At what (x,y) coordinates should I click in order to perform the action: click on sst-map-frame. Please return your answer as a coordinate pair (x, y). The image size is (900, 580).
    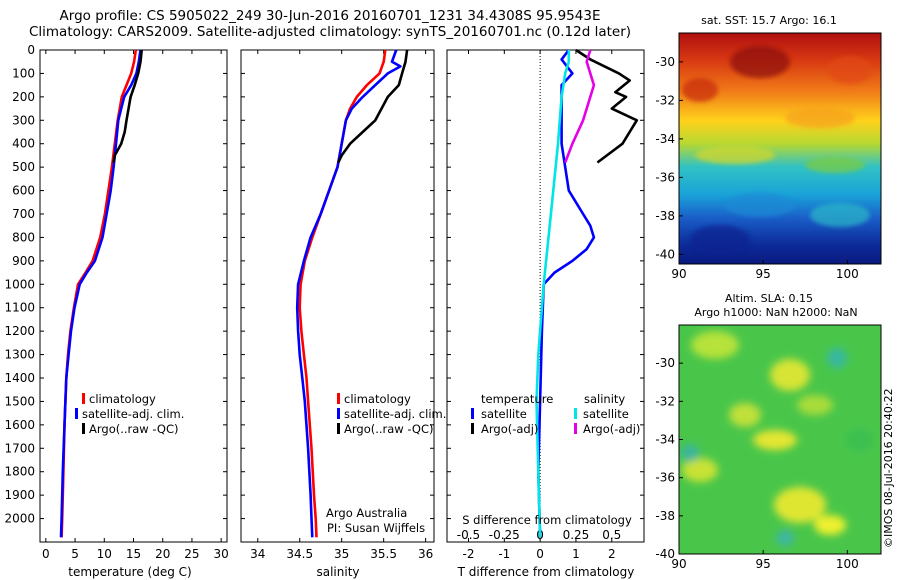
    Looking at the image, I should click on (780, 148).